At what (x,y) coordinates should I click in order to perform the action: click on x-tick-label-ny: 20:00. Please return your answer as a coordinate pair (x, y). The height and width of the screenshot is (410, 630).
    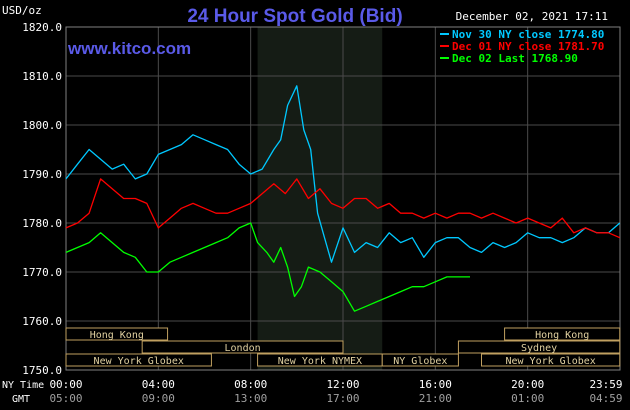
    Looking at the image, I should click on (527, 384).